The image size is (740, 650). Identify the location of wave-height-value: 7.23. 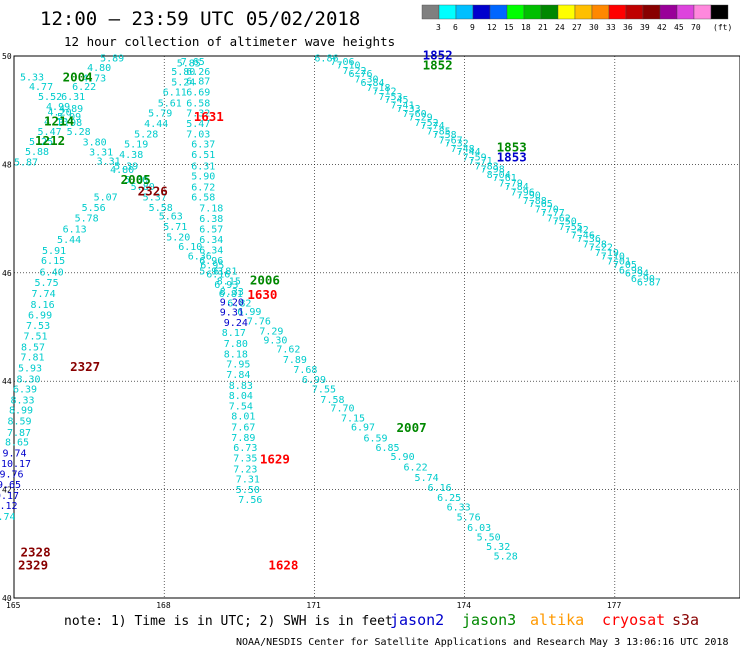
(245, 469).